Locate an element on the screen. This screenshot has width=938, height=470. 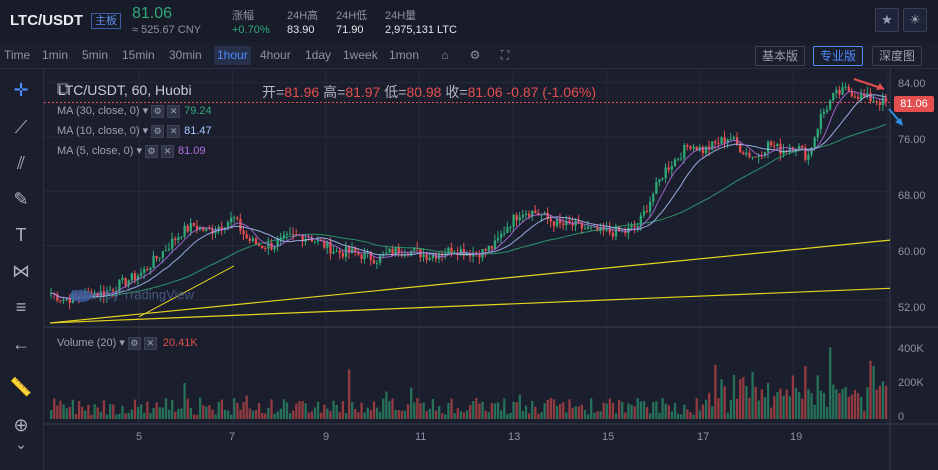
fullscreen-icon: ⛶ is located at coordinates (505, 55).